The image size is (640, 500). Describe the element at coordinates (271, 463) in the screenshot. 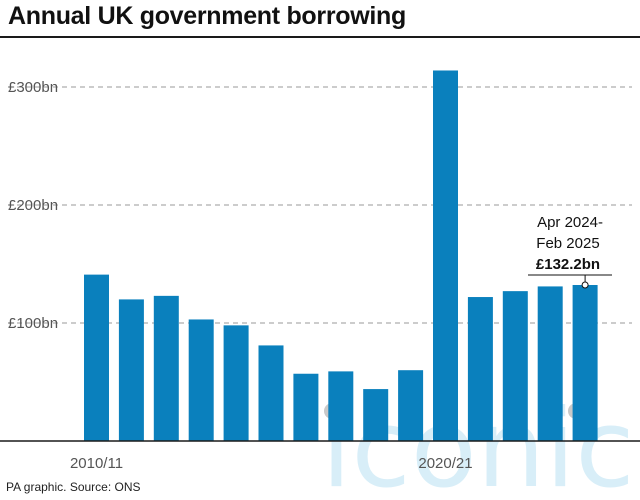

I see `x-axis-labels: 2010/11 2020/21` at that location.